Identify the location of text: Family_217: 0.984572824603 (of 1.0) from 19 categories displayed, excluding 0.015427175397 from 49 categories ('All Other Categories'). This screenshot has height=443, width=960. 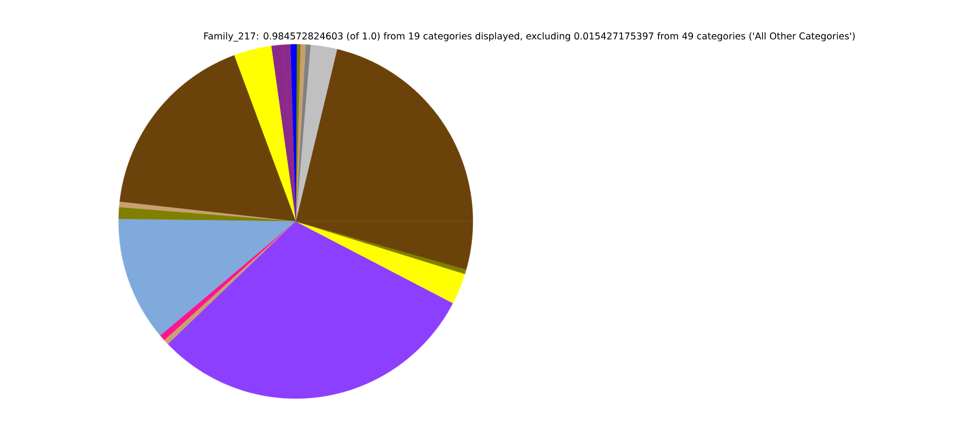
(529, 37).